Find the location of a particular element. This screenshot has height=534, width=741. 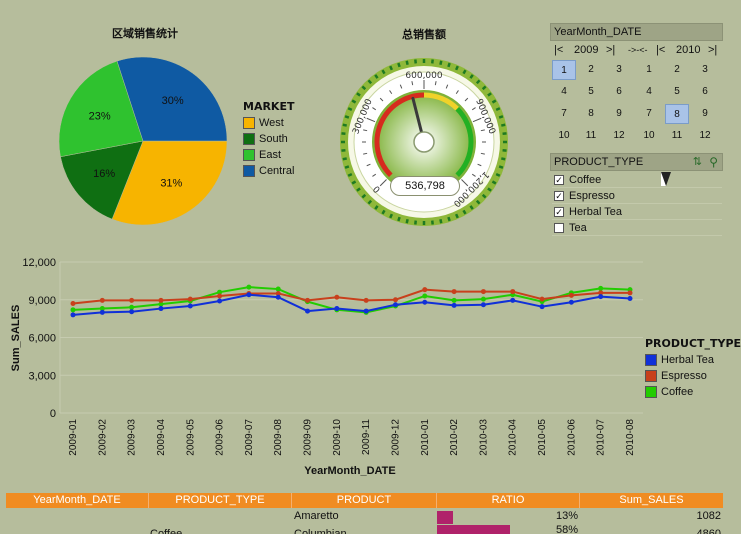

first-year-button: |< is located at coordinates (559, 50).